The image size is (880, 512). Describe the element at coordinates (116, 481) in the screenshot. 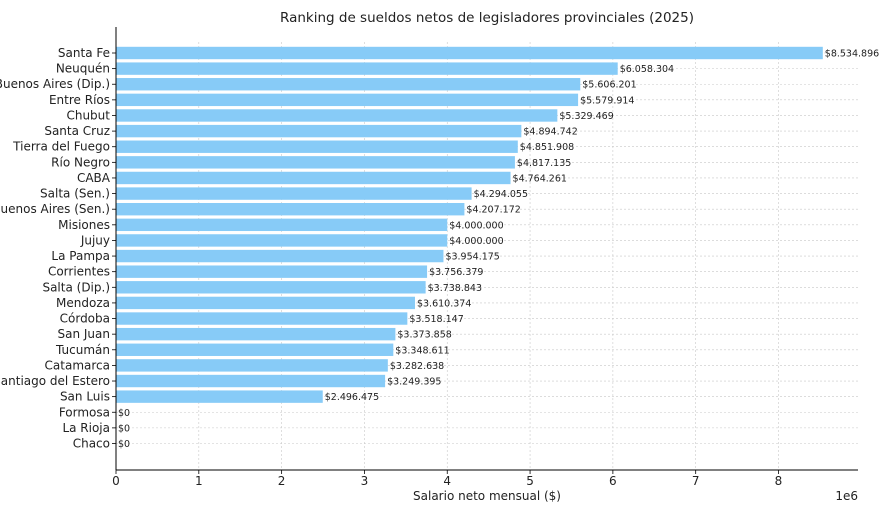

I see `x-tick-label: 0` at that location.